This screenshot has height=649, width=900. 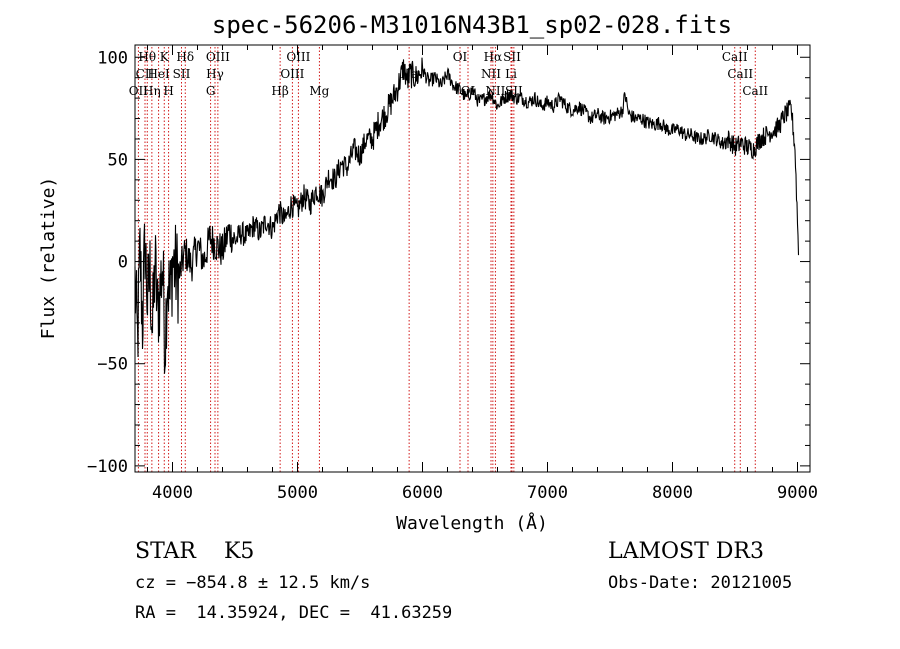 What do you see at coordinates (735, 57) in the screenshot?
I see `line-label-25: CaII` at bounding box center [735, 57].